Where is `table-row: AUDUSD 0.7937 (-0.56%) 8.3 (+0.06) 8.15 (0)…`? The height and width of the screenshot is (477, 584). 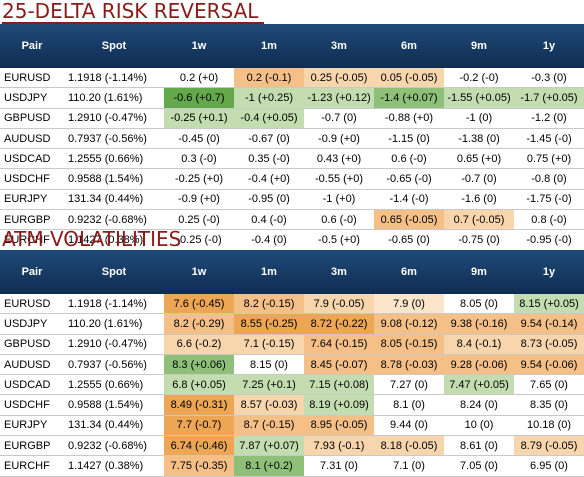
table-row: AUDUSD 0.7937 (-0.56%) 8.3 (+0.06) 8.15 (0)… is located at coordinates (292, 365).